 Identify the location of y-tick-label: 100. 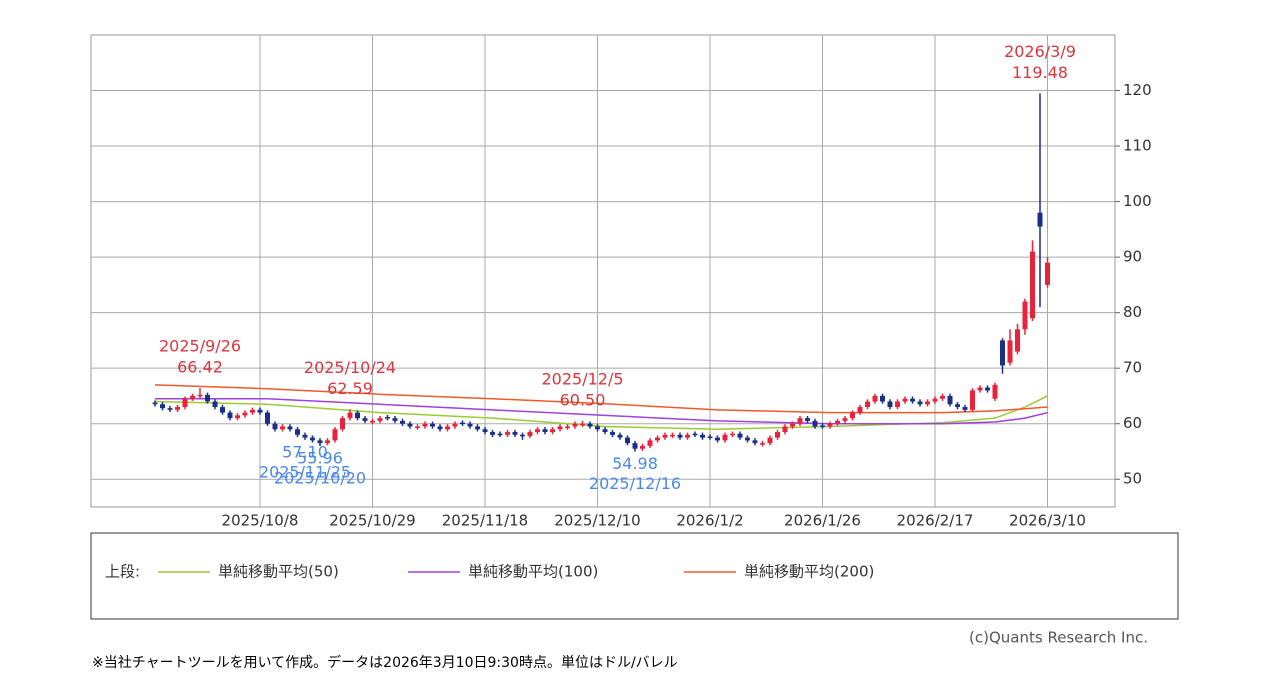
(1137, 201).